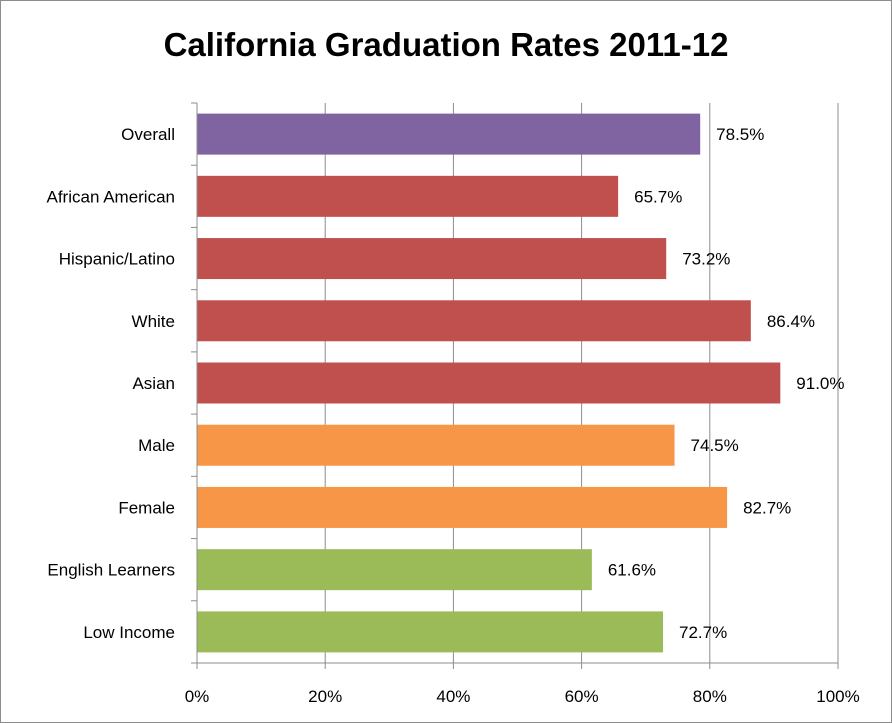 The height and width of the screenshot is (723, 892). I want to click on category-label: African American, so click(111, 196).